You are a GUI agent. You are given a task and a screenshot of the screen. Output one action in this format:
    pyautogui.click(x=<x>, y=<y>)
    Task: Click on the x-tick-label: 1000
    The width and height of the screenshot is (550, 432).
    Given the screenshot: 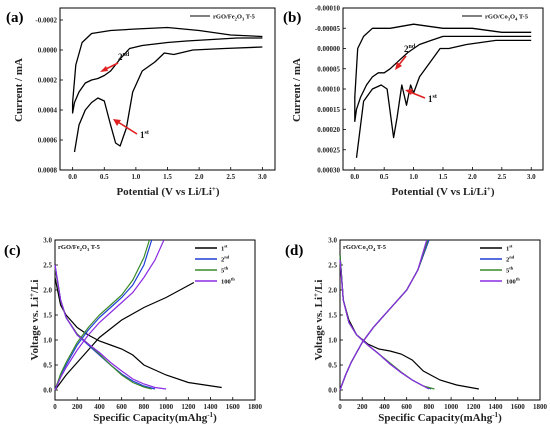 What is the action you would take?
    pyautogui.click(x=451, y=407)
    